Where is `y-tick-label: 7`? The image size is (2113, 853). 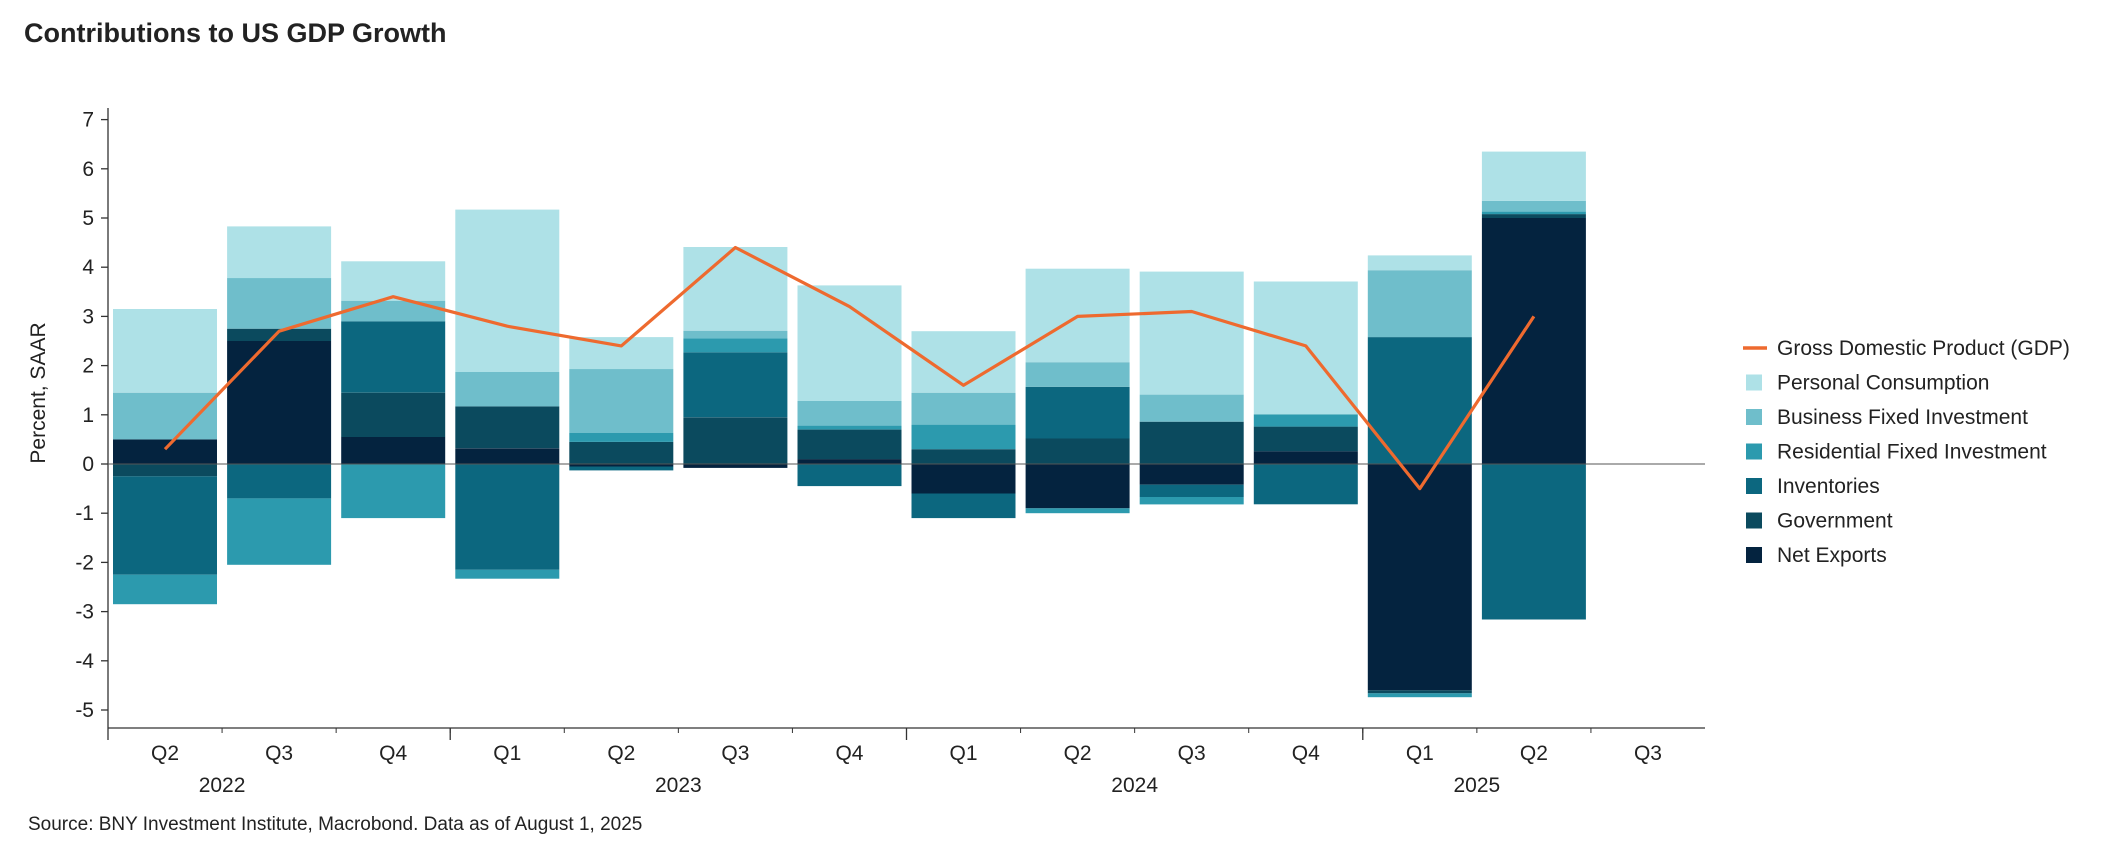 y-tick-label: 7 is located at coordinates (88, 120).